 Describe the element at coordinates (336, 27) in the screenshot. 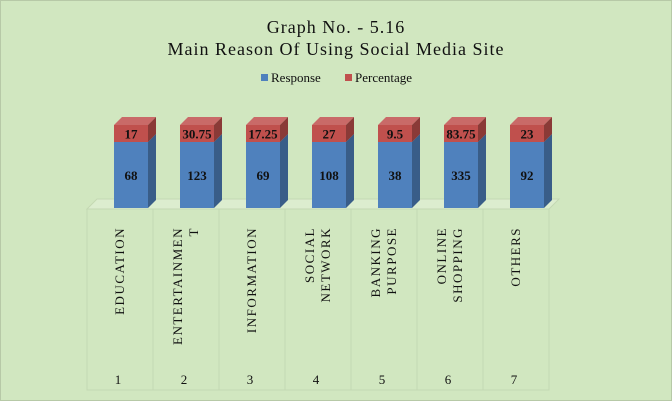

I see `chart-title: Graph No. - 5.16` at that location.